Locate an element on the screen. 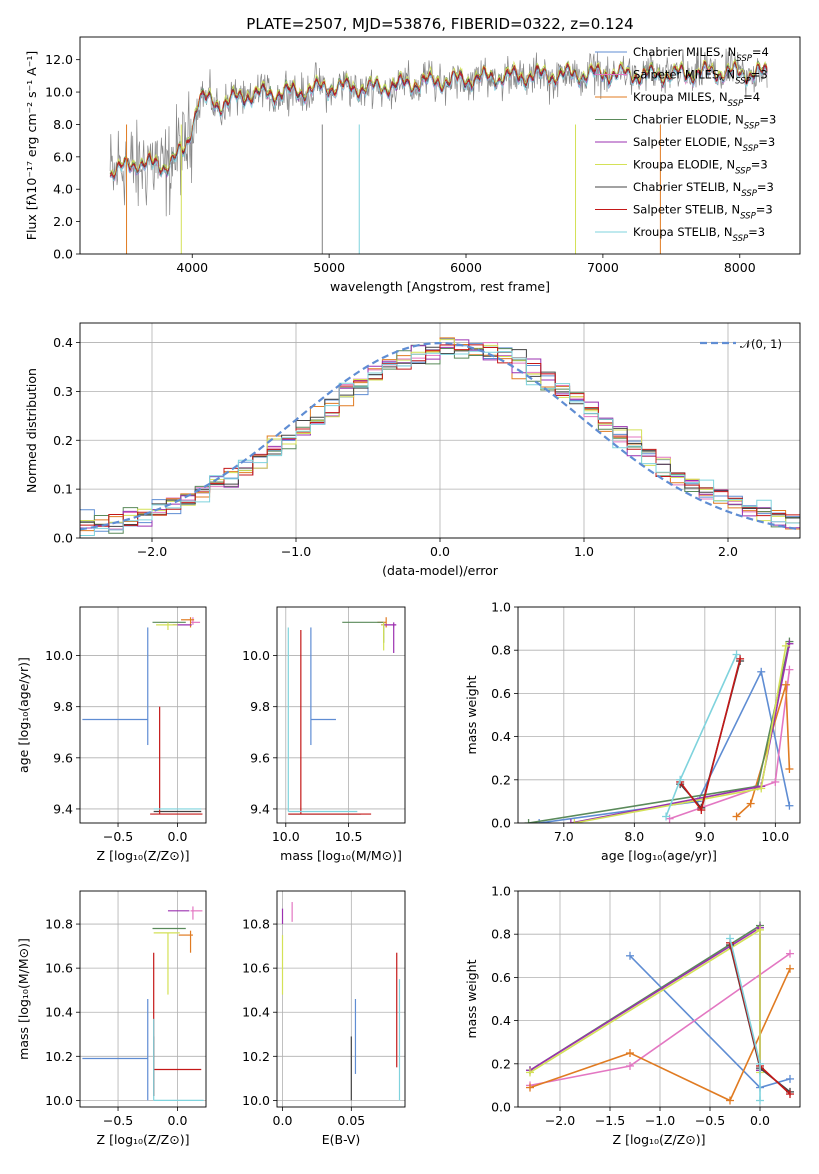  legend-label: Chabrier STELIB, NSSP=3 is located at coordinates (703, 189).